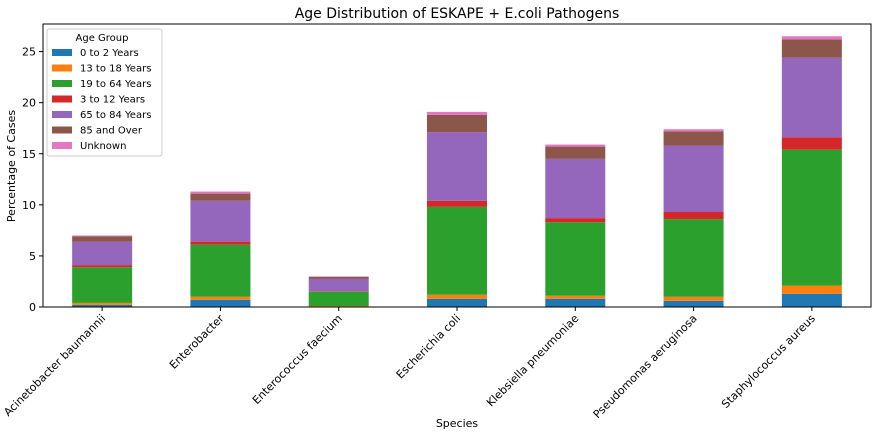 This screenshot has width=879, height=437. What do you see at coordinates (109, 53) in the screenshot?
I see `legend-entry-label: 0 to 2 Years` at bounding box center [109, 53].